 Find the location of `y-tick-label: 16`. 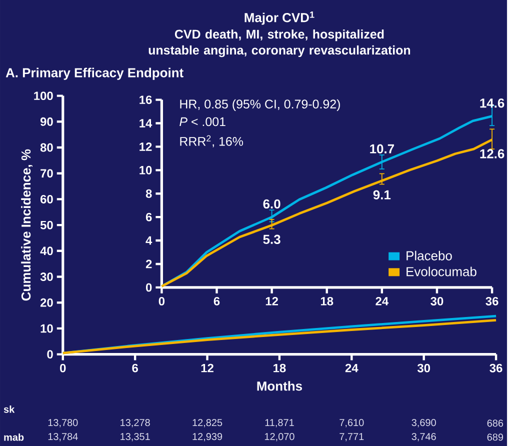

y-tick-label: 16 is located at coordinates (146, 100).